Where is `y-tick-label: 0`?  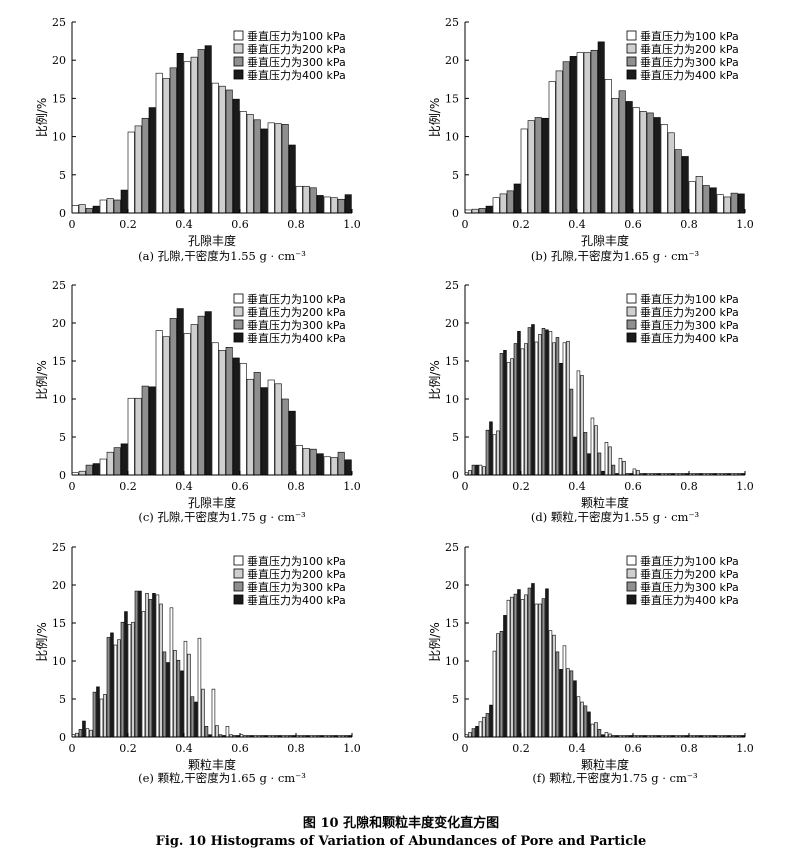 y-tick-label: 0 is located at coordinates (455, 213).